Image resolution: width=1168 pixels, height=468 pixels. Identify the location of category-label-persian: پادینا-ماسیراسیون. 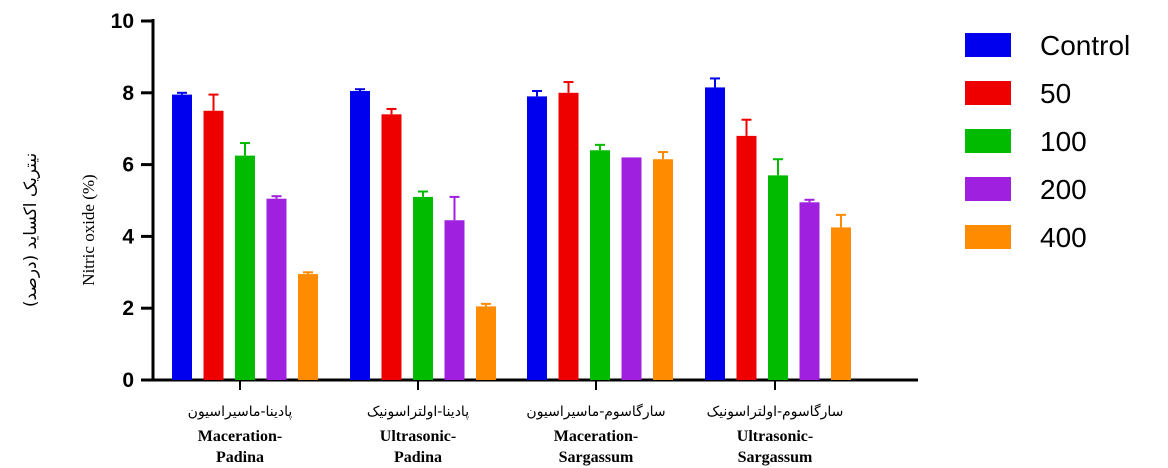
(240, 412).